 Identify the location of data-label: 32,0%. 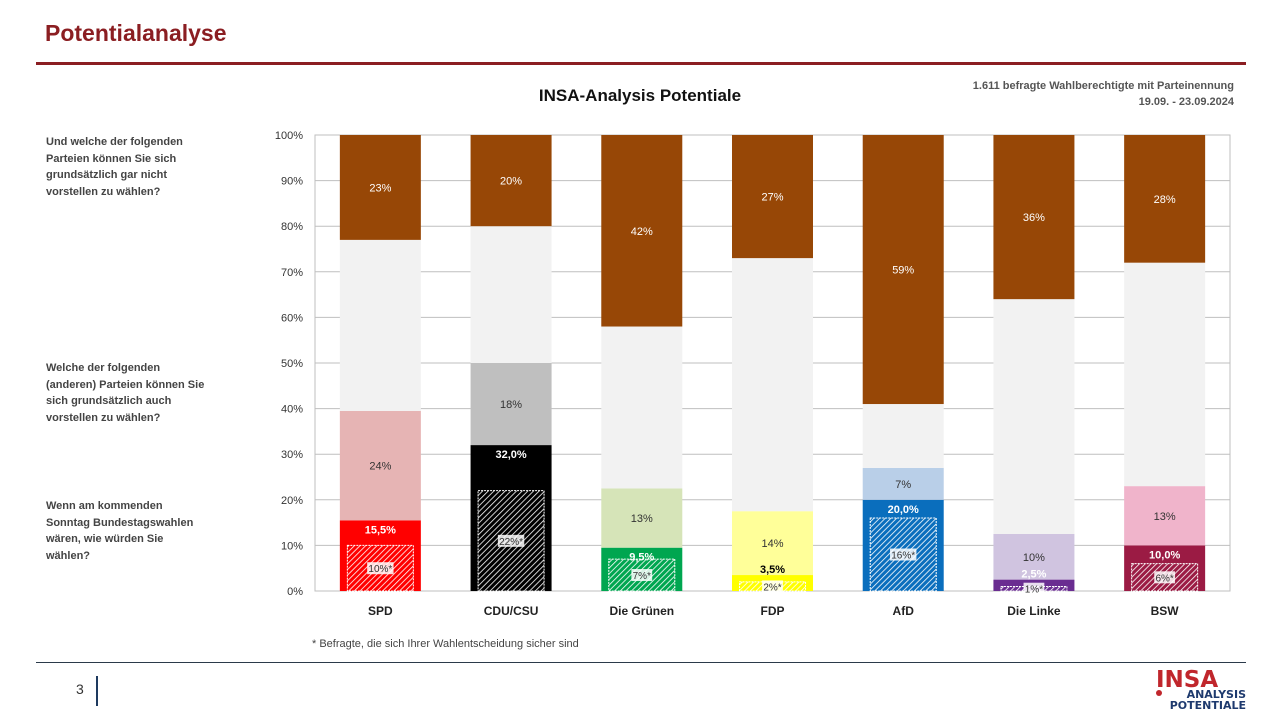
(510, 455).